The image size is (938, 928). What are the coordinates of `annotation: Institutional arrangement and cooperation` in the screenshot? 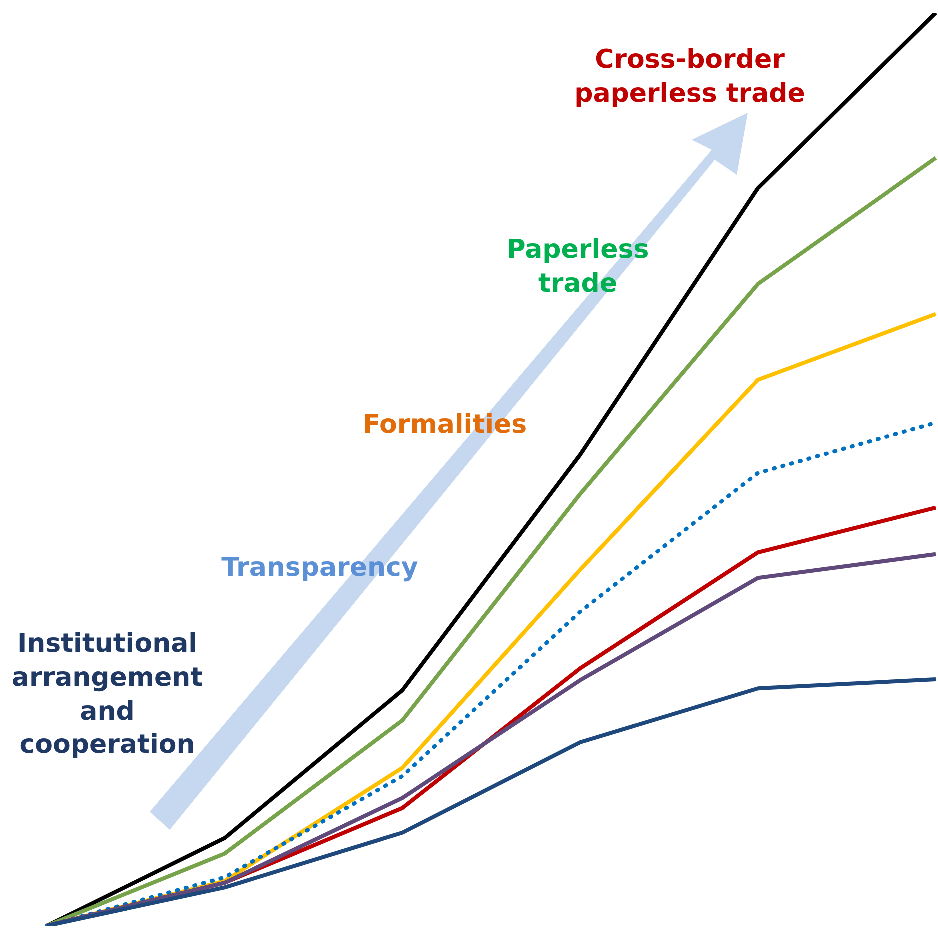 It's located at (107, 695).